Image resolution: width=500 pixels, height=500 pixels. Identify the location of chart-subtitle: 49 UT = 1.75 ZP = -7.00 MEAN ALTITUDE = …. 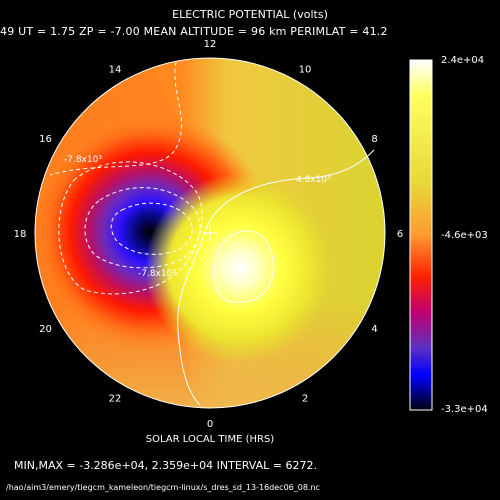
(194, 31).